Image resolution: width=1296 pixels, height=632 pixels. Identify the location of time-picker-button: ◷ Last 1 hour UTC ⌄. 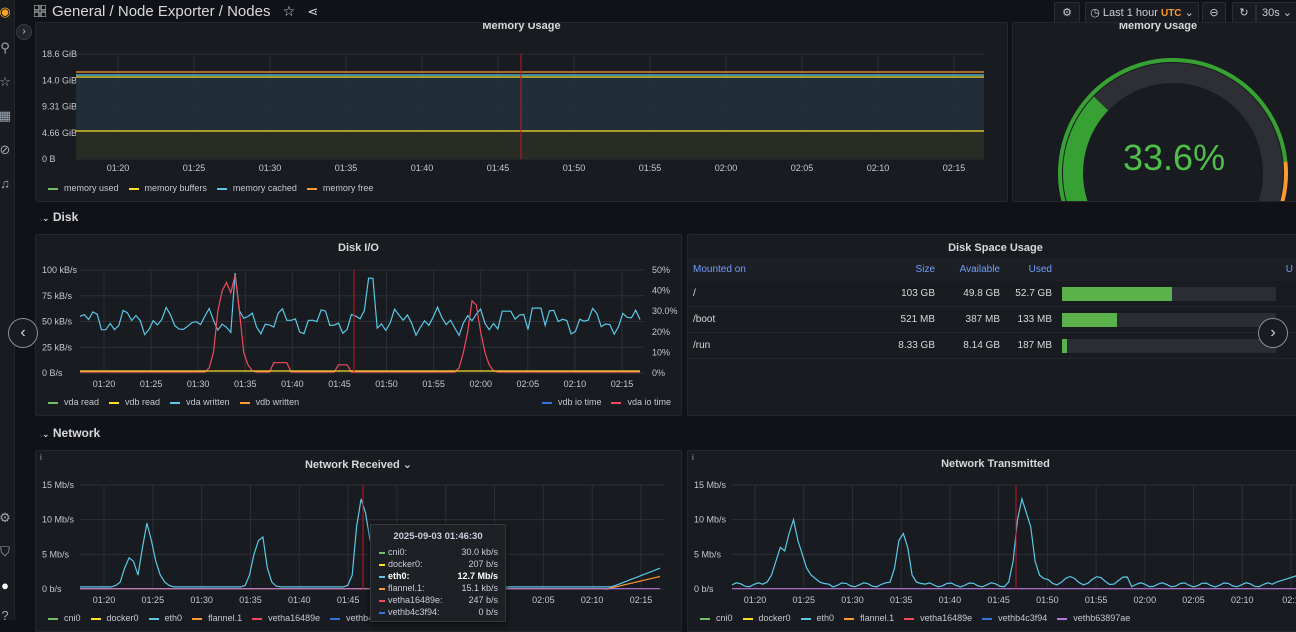
(1142, 13).